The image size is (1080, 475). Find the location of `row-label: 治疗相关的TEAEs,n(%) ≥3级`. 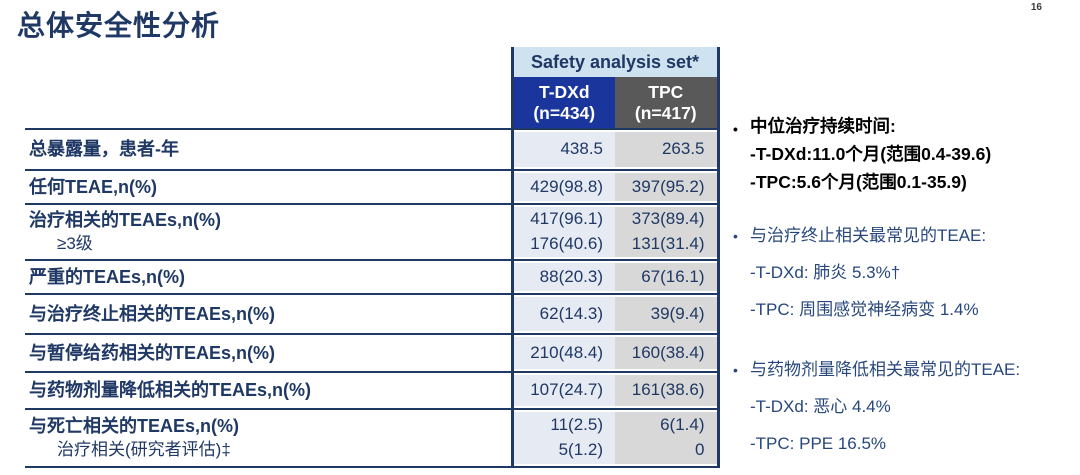

row-label: 治疗相关的TEAEs,n(%) ≥3级 is located at coordinates (268, 231).